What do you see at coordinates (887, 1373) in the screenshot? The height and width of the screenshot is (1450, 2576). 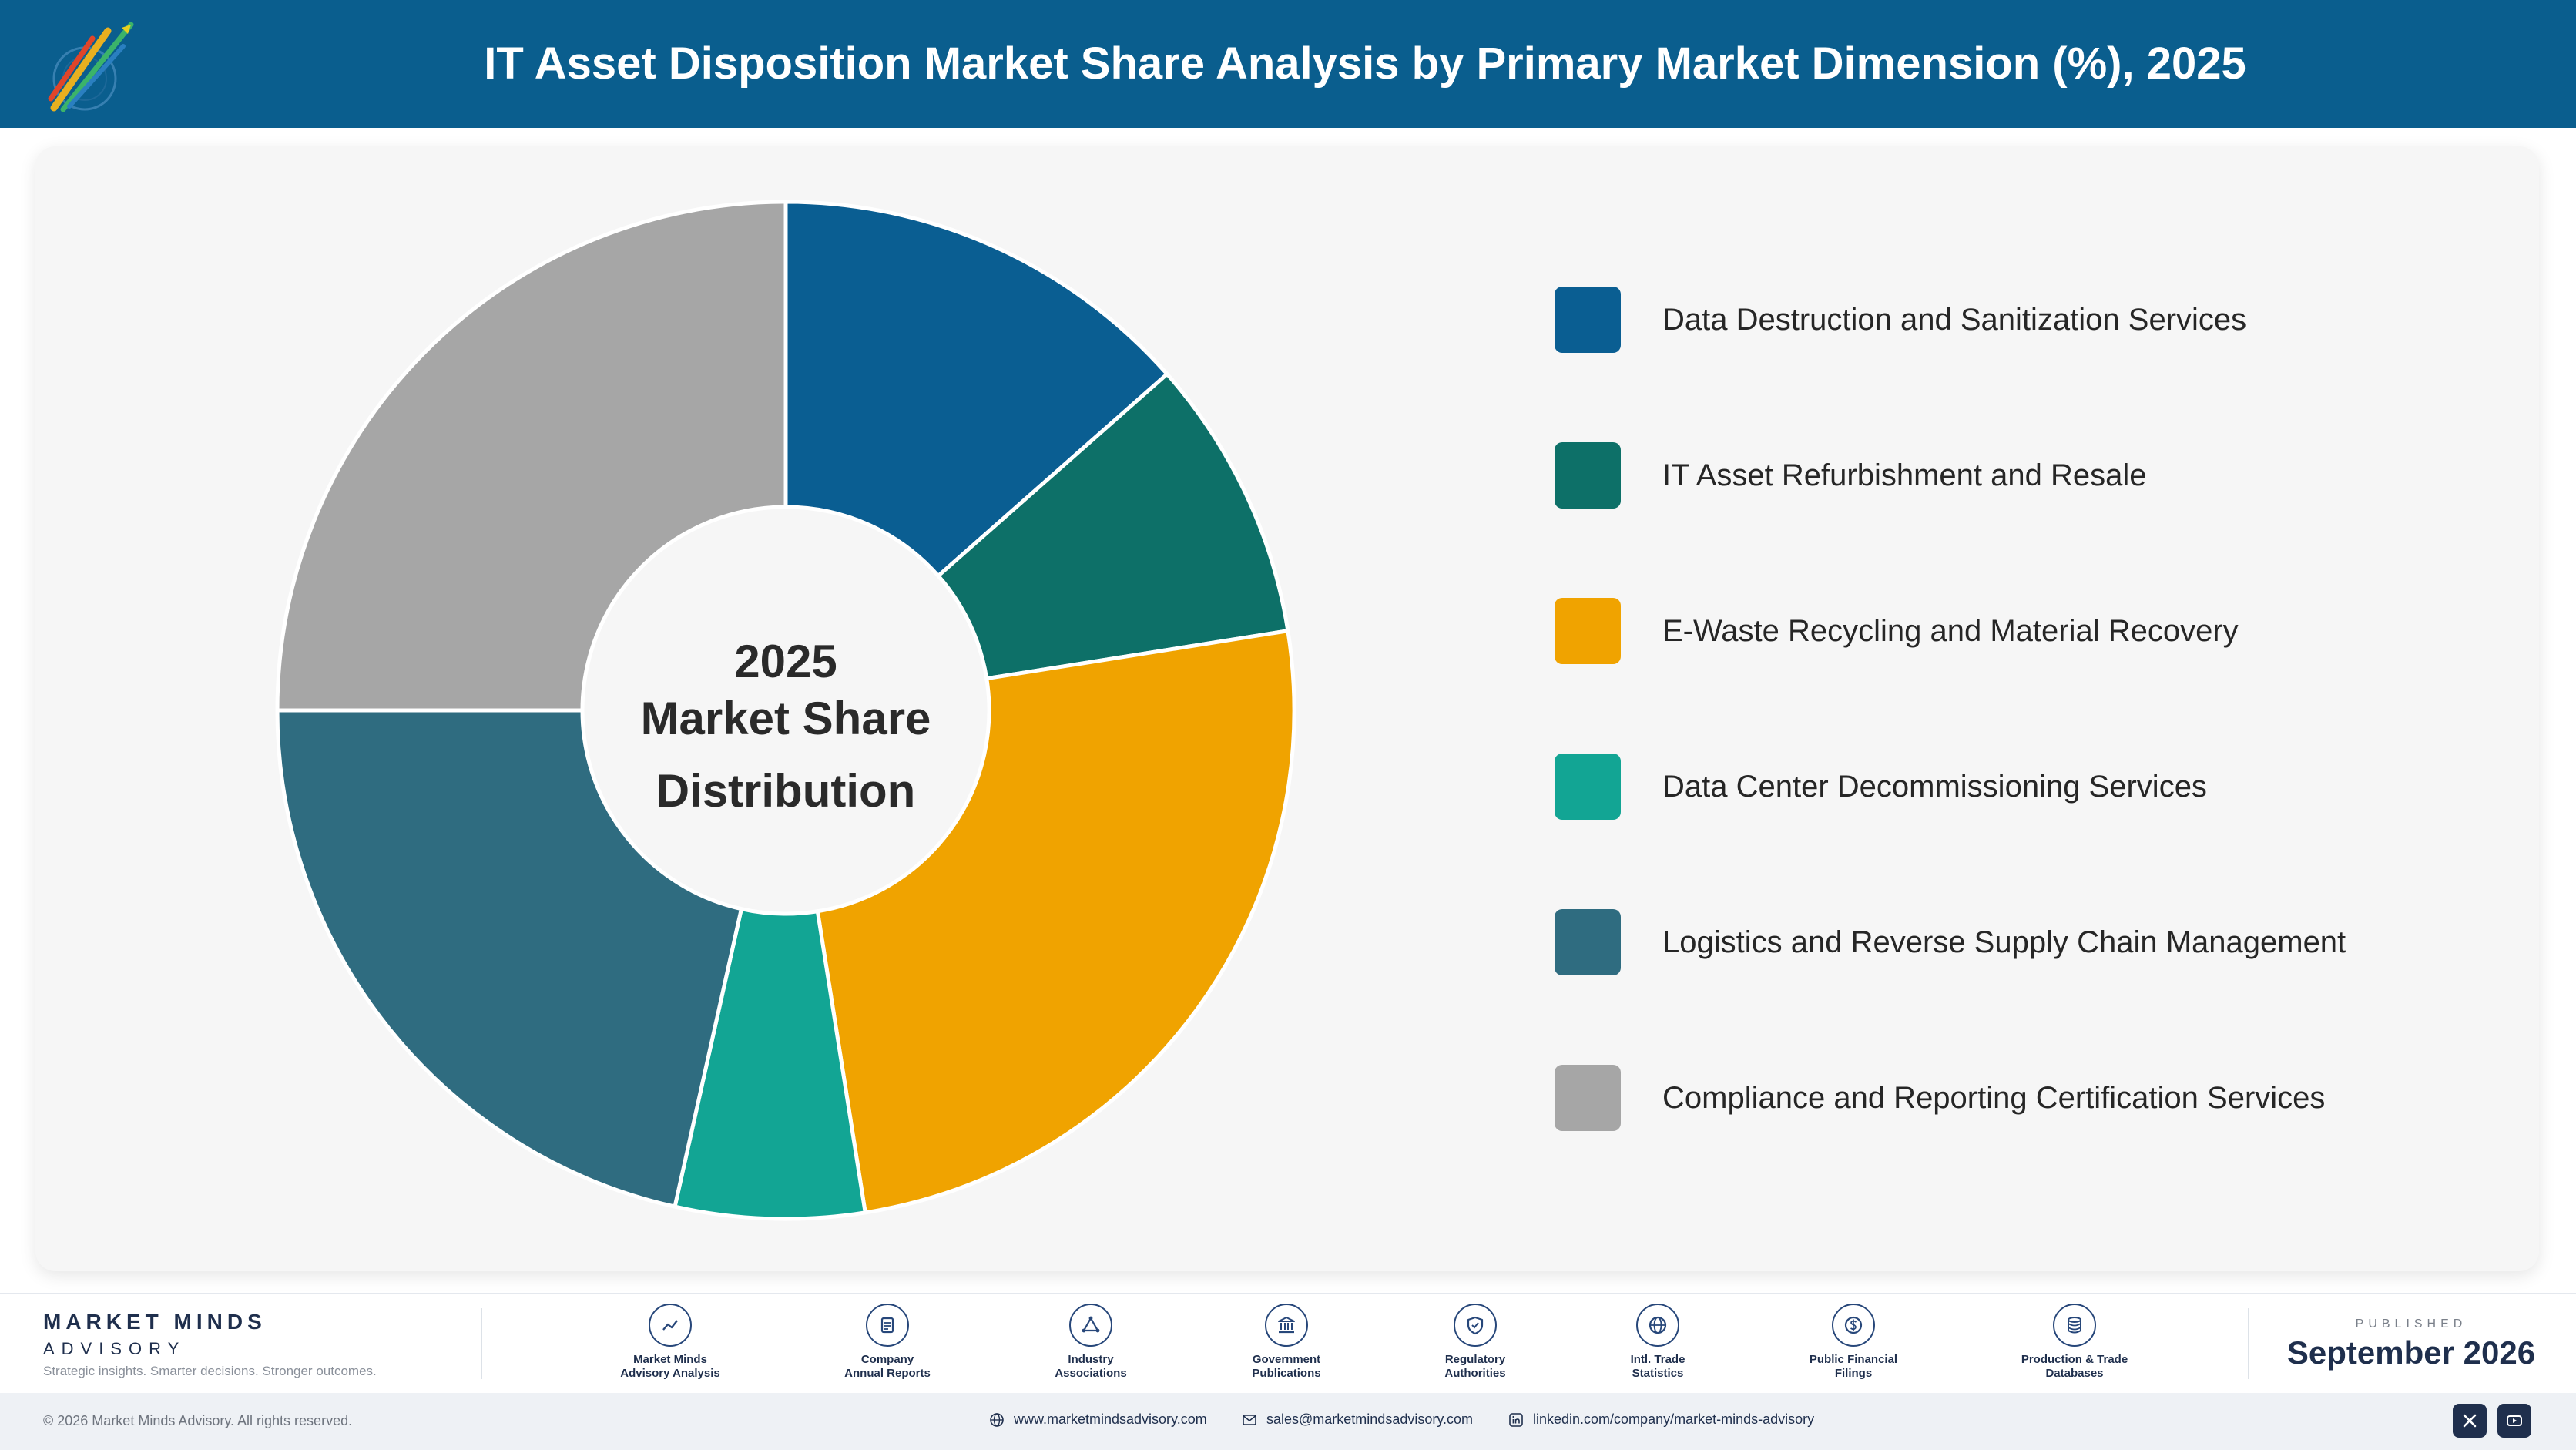 I see `source-label-line2: Annual Reports` at bounding box center [887, 1373].